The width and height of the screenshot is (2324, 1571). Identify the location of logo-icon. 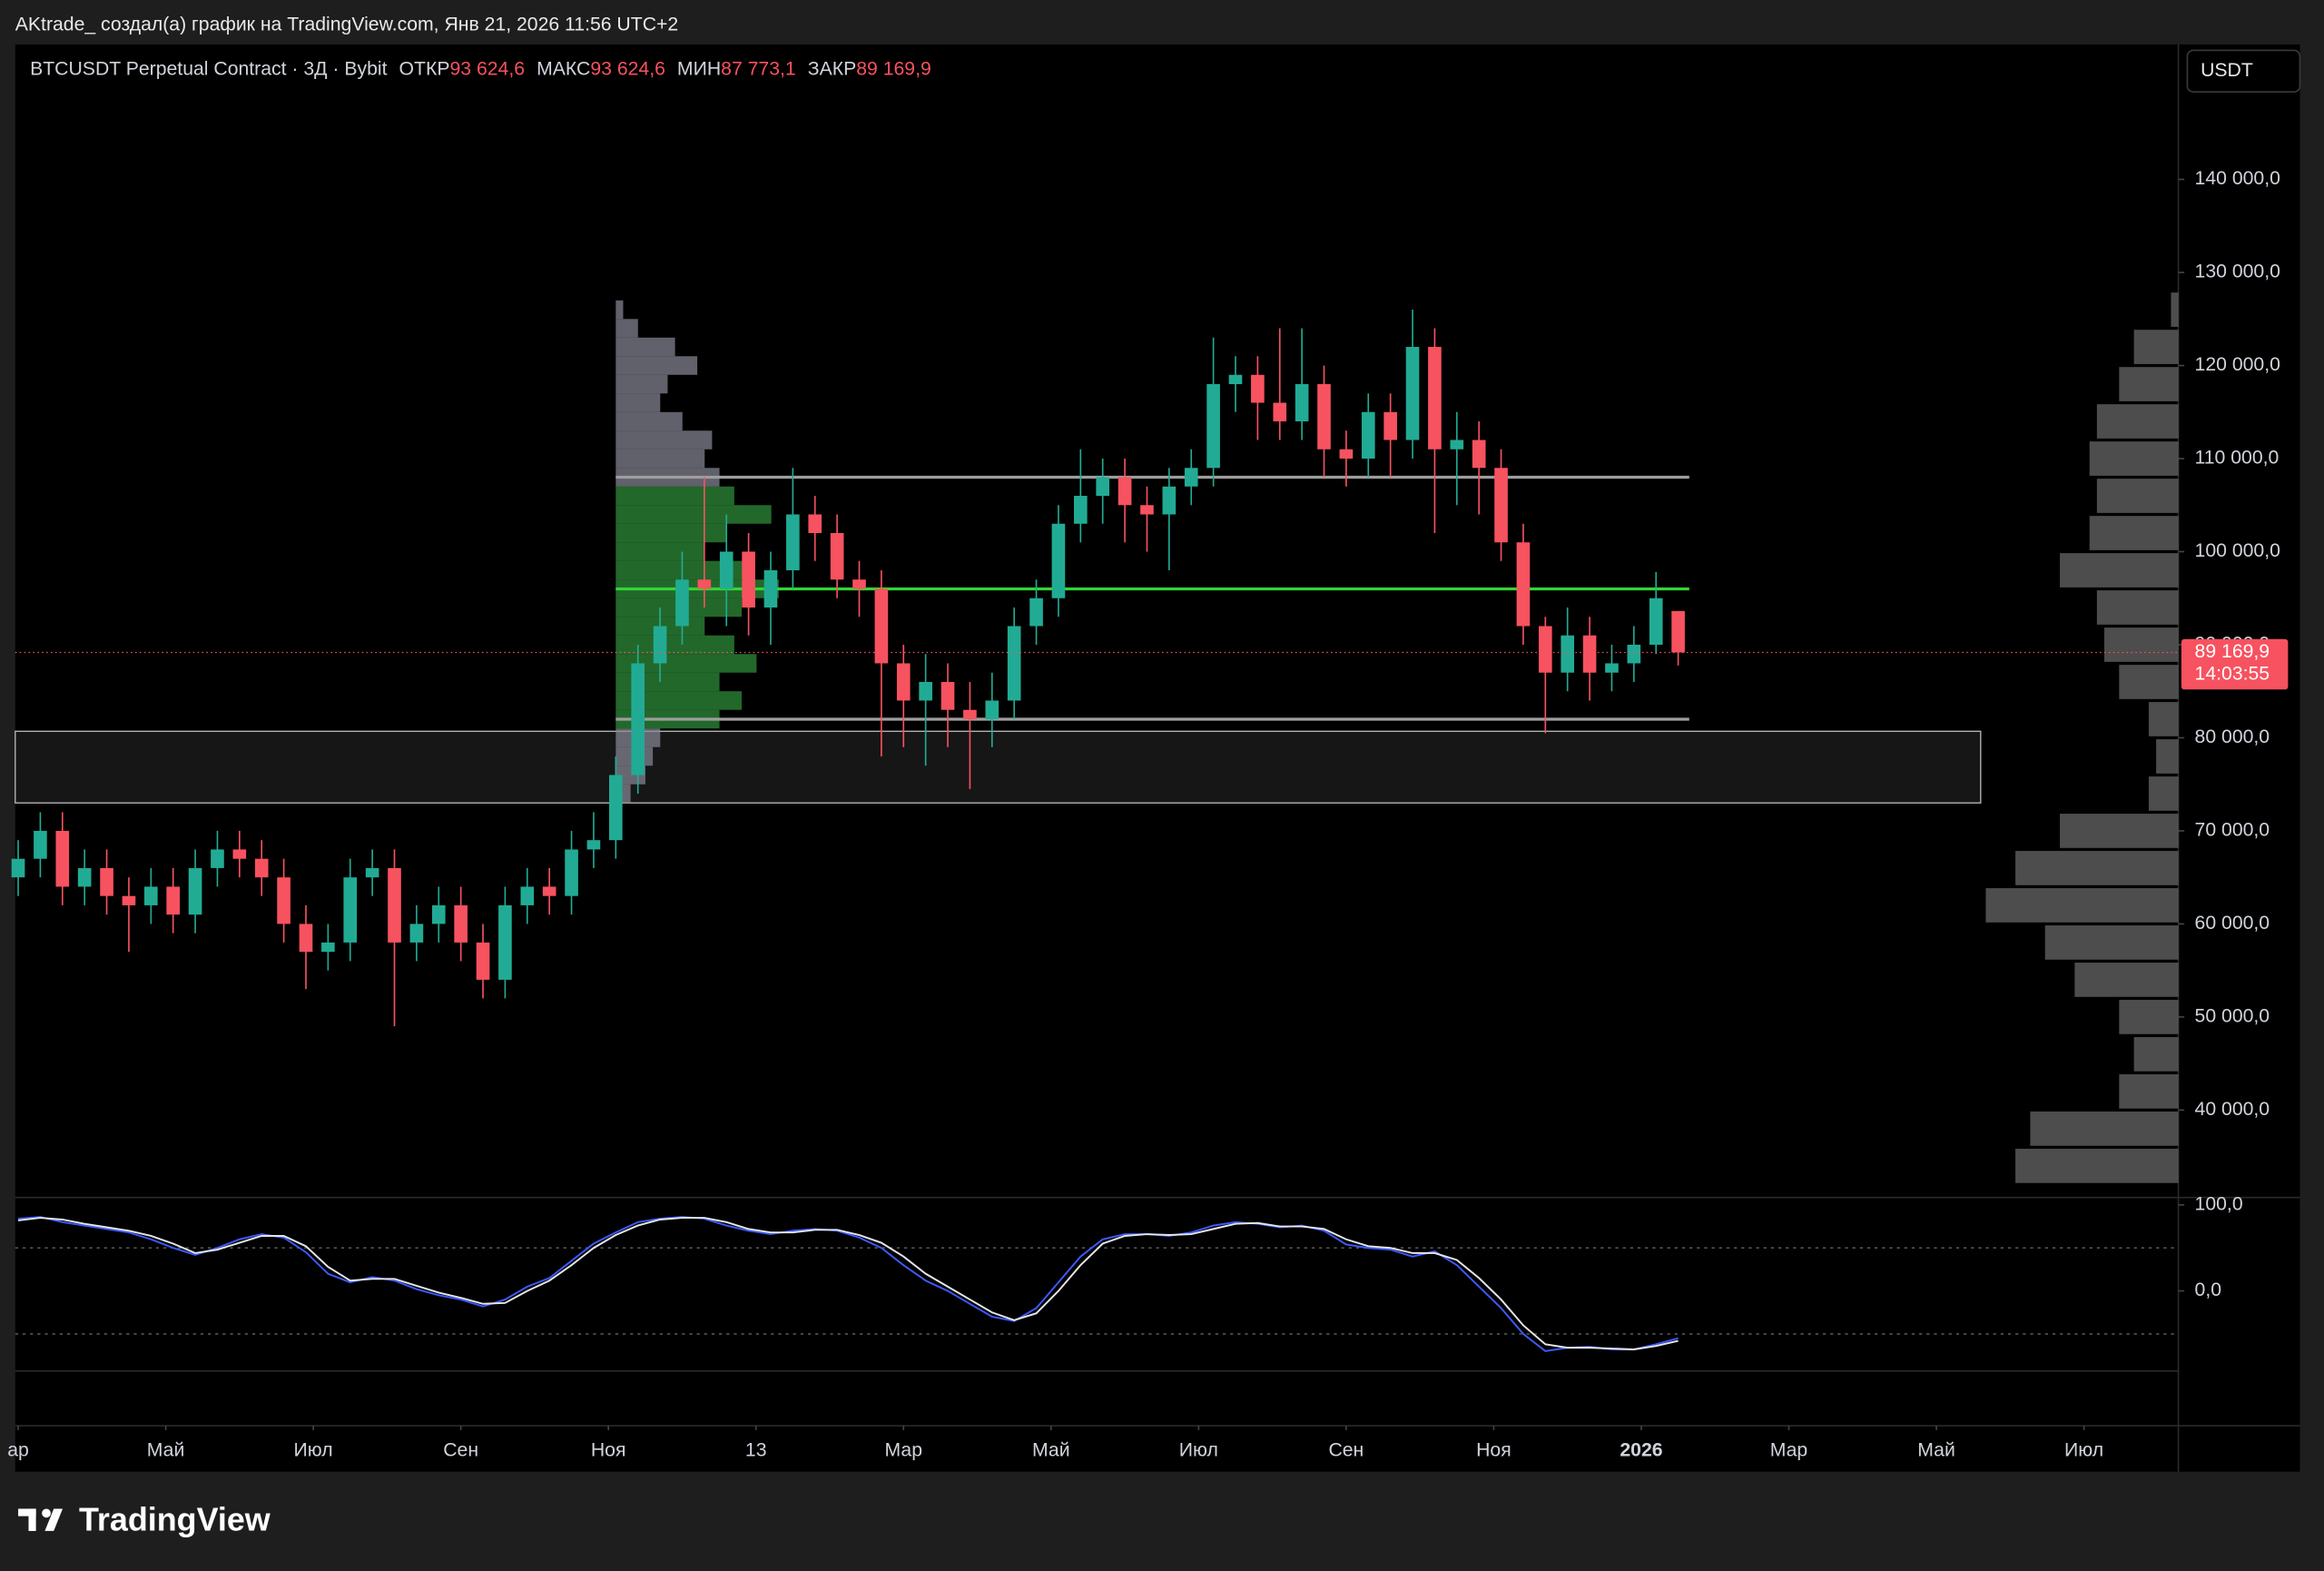
(40, 1519).